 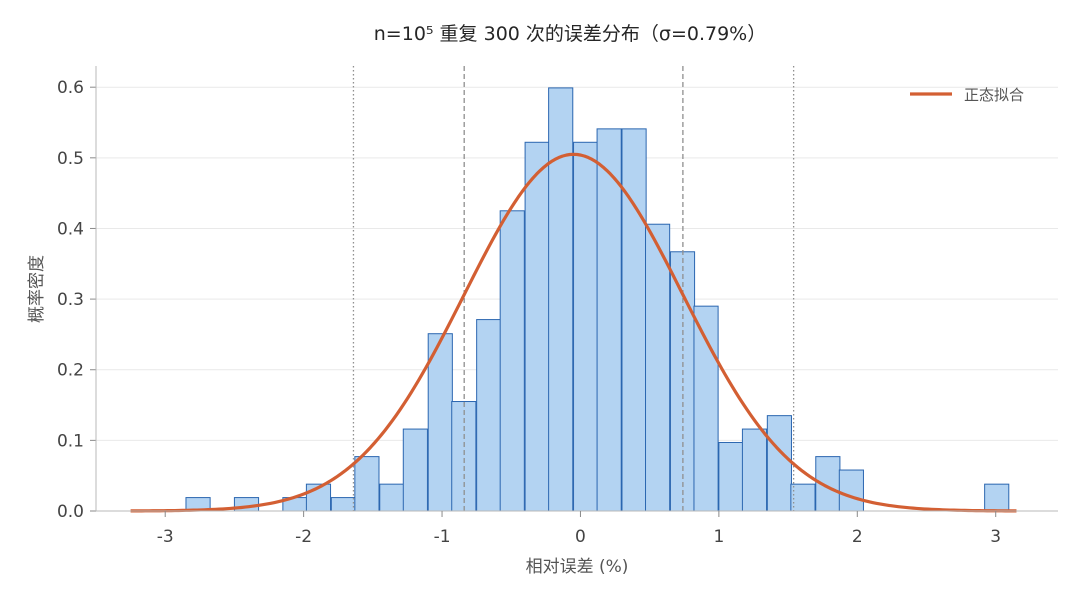 What do you see at coordinates (995, 537) in the screenshot?
I see `x-tick-label-6: 3` at bounding box center [995, 537].